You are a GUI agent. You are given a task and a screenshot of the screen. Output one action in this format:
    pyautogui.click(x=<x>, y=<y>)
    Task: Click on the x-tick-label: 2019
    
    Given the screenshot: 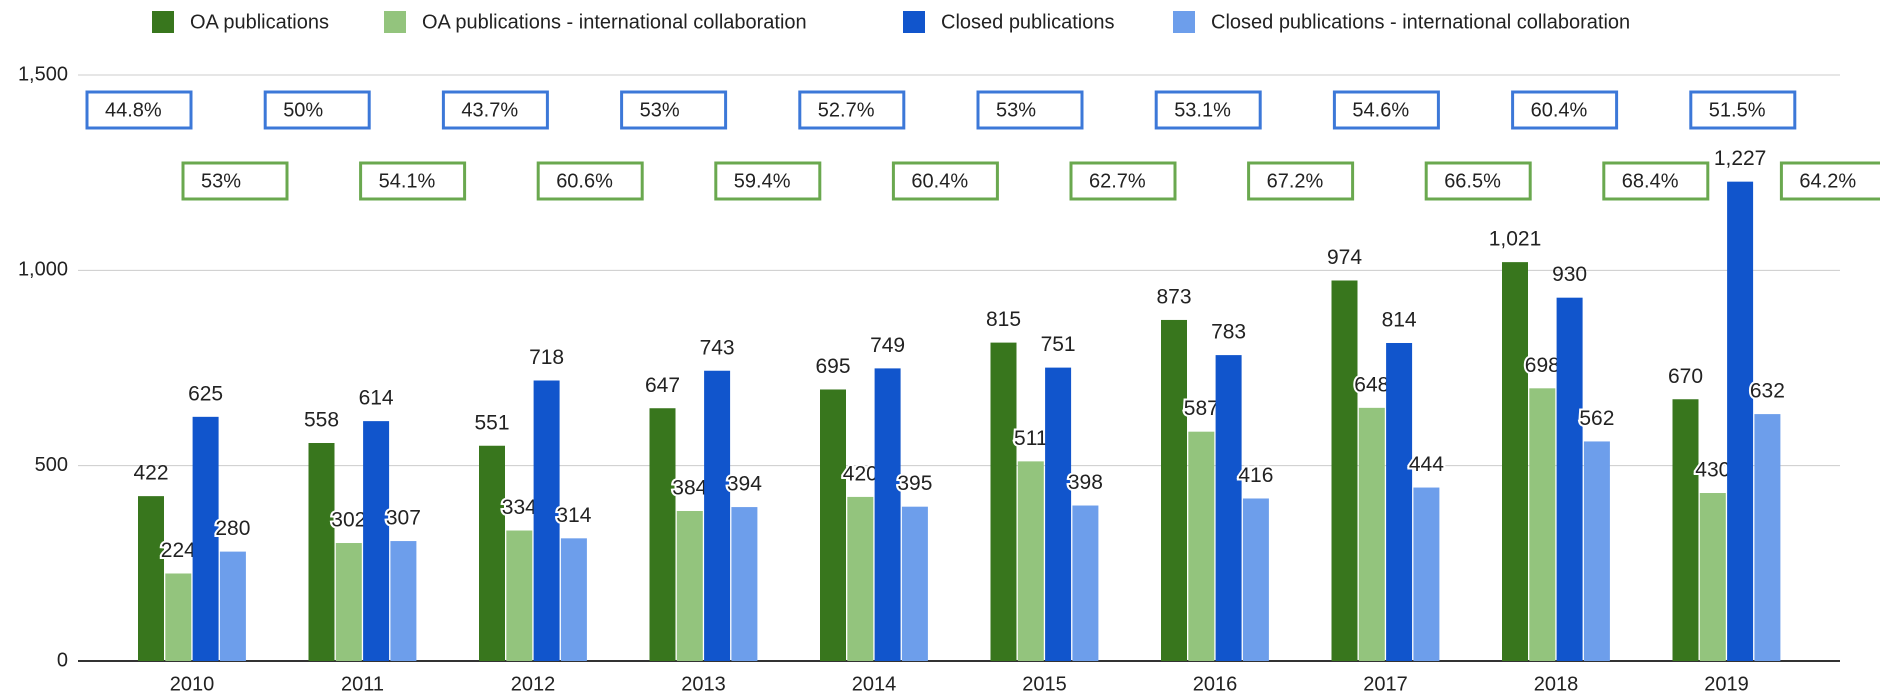 What is the action you would take?
    pyautogui.click(x=1726, y=684)
    